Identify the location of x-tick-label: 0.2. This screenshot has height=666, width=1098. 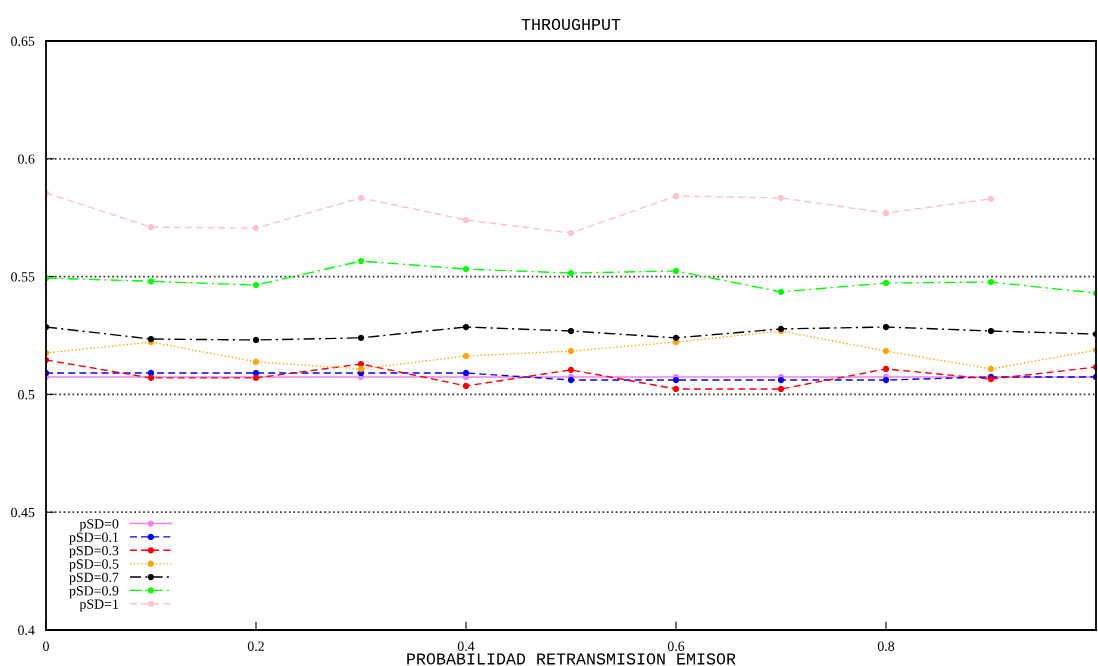
(255, 646).